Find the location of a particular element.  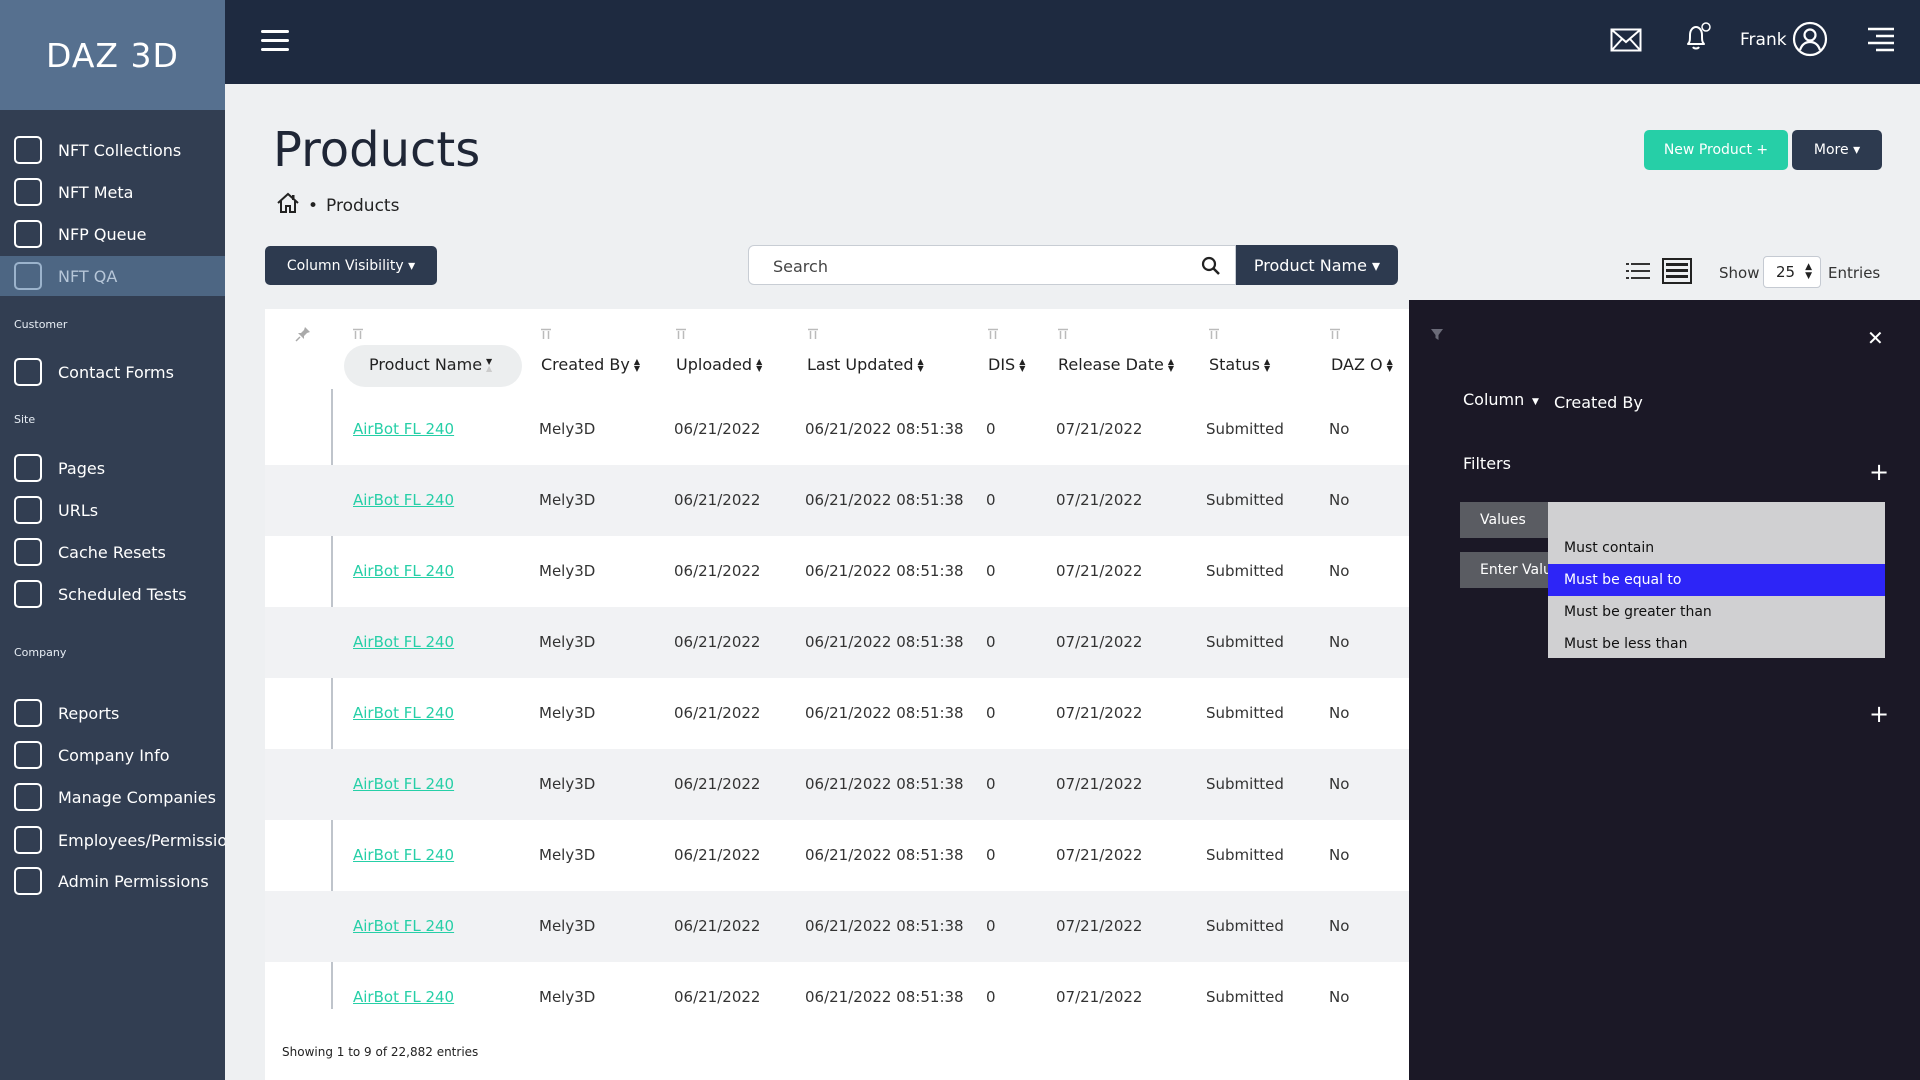

list-view-icon is located at coordinates (1638, 273).